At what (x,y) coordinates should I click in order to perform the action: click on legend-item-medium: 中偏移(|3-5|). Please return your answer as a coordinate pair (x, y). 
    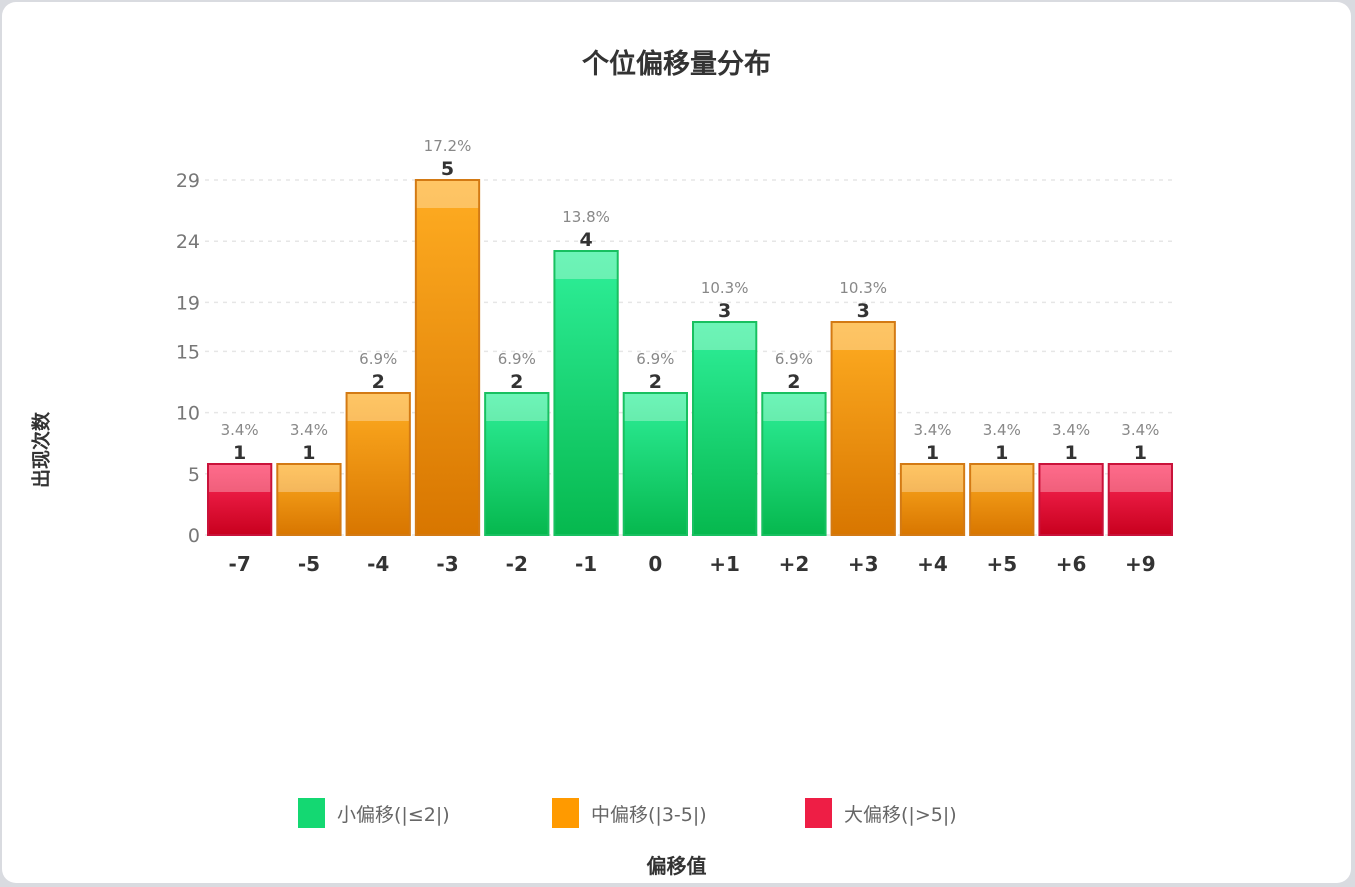
    Looking at the image, I should click on (629, 813).